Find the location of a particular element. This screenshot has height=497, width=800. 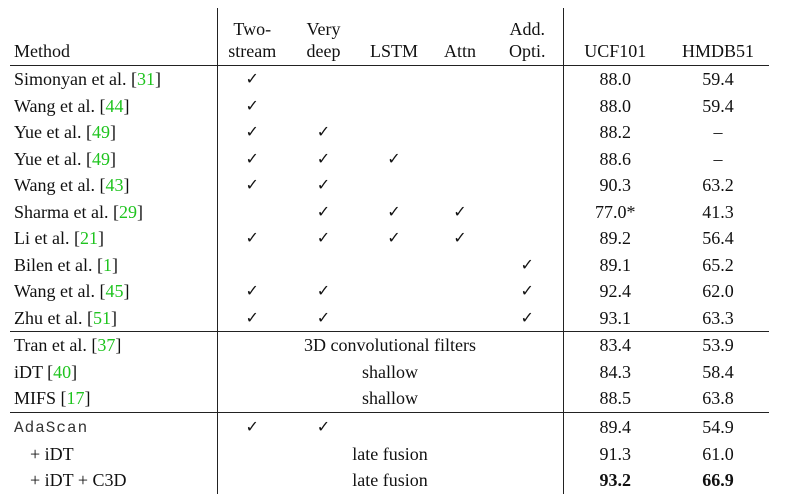

cell-hmdb51: 59.4 is located at coordinates (718, 79).